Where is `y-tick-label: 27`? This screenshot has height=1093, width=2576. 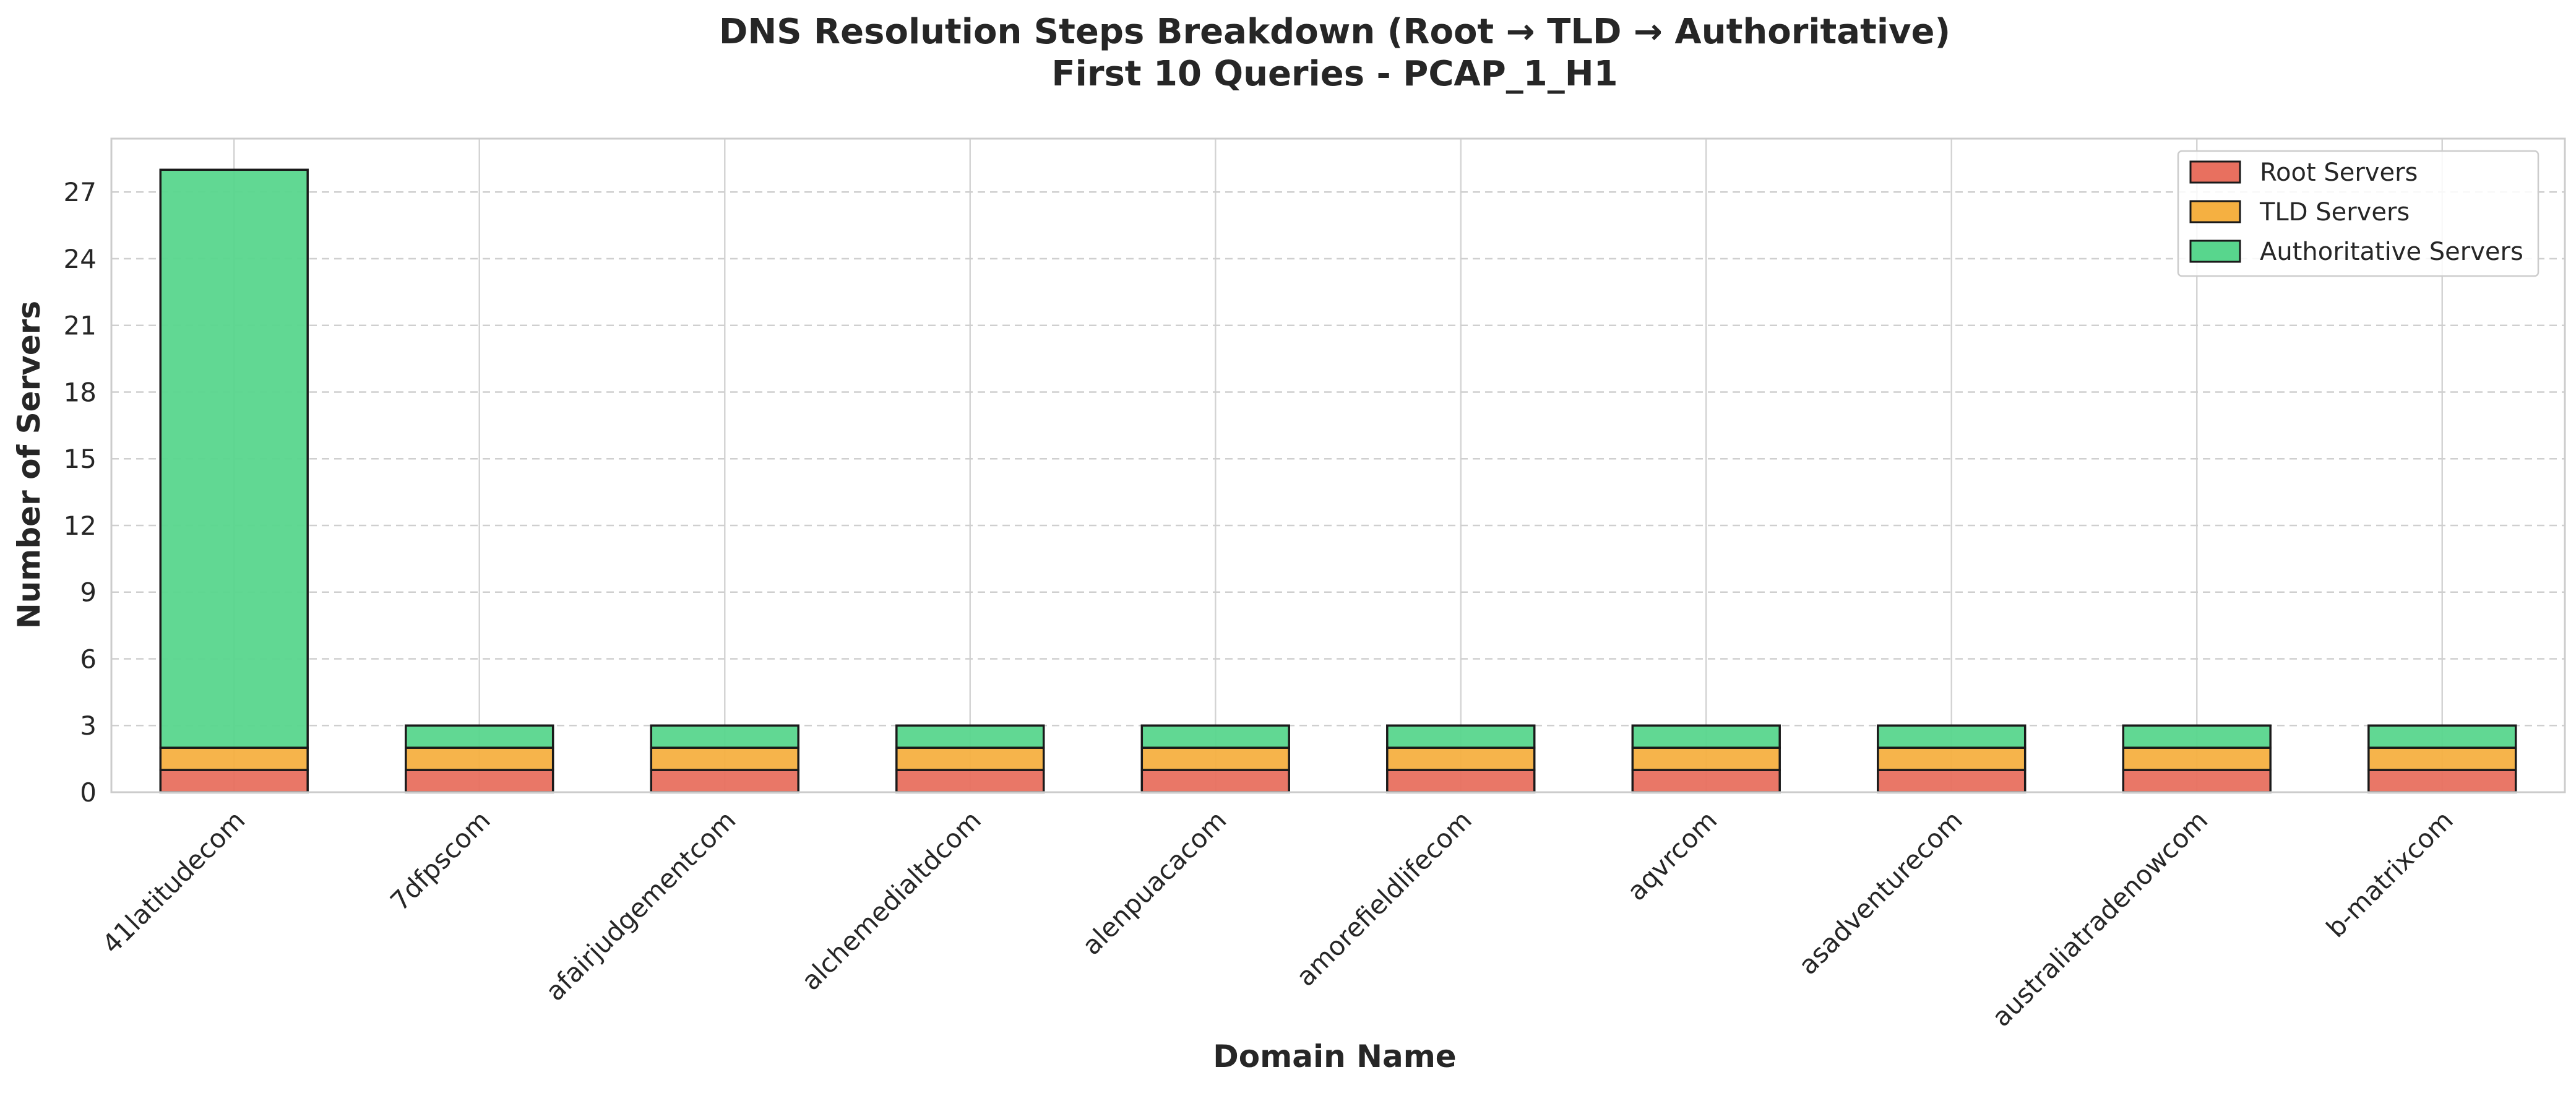 y-tick-label: 27 is located at coordinates (80, 192).